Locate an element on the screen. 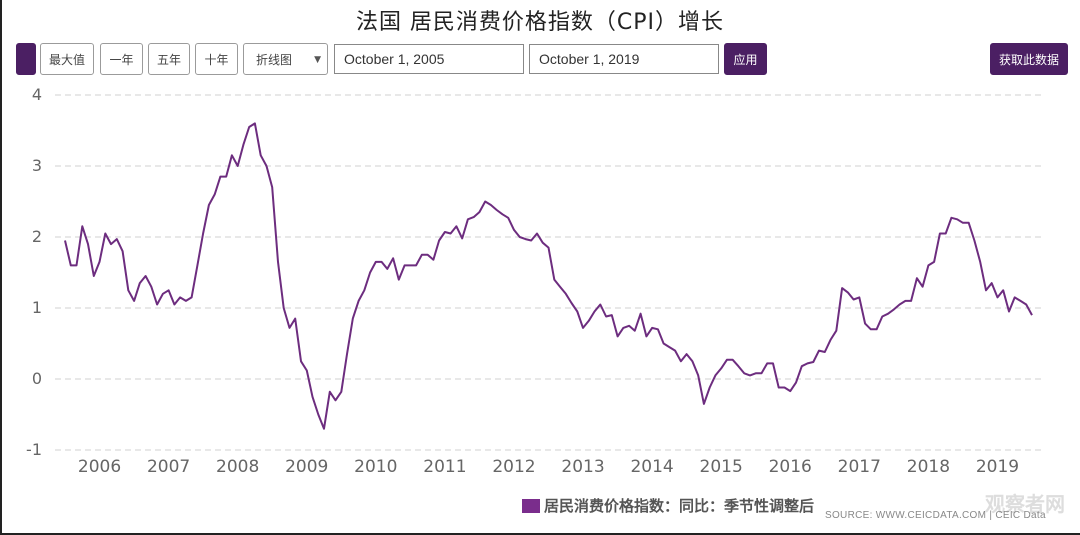  menu-button is located at coordinates (26, 59).